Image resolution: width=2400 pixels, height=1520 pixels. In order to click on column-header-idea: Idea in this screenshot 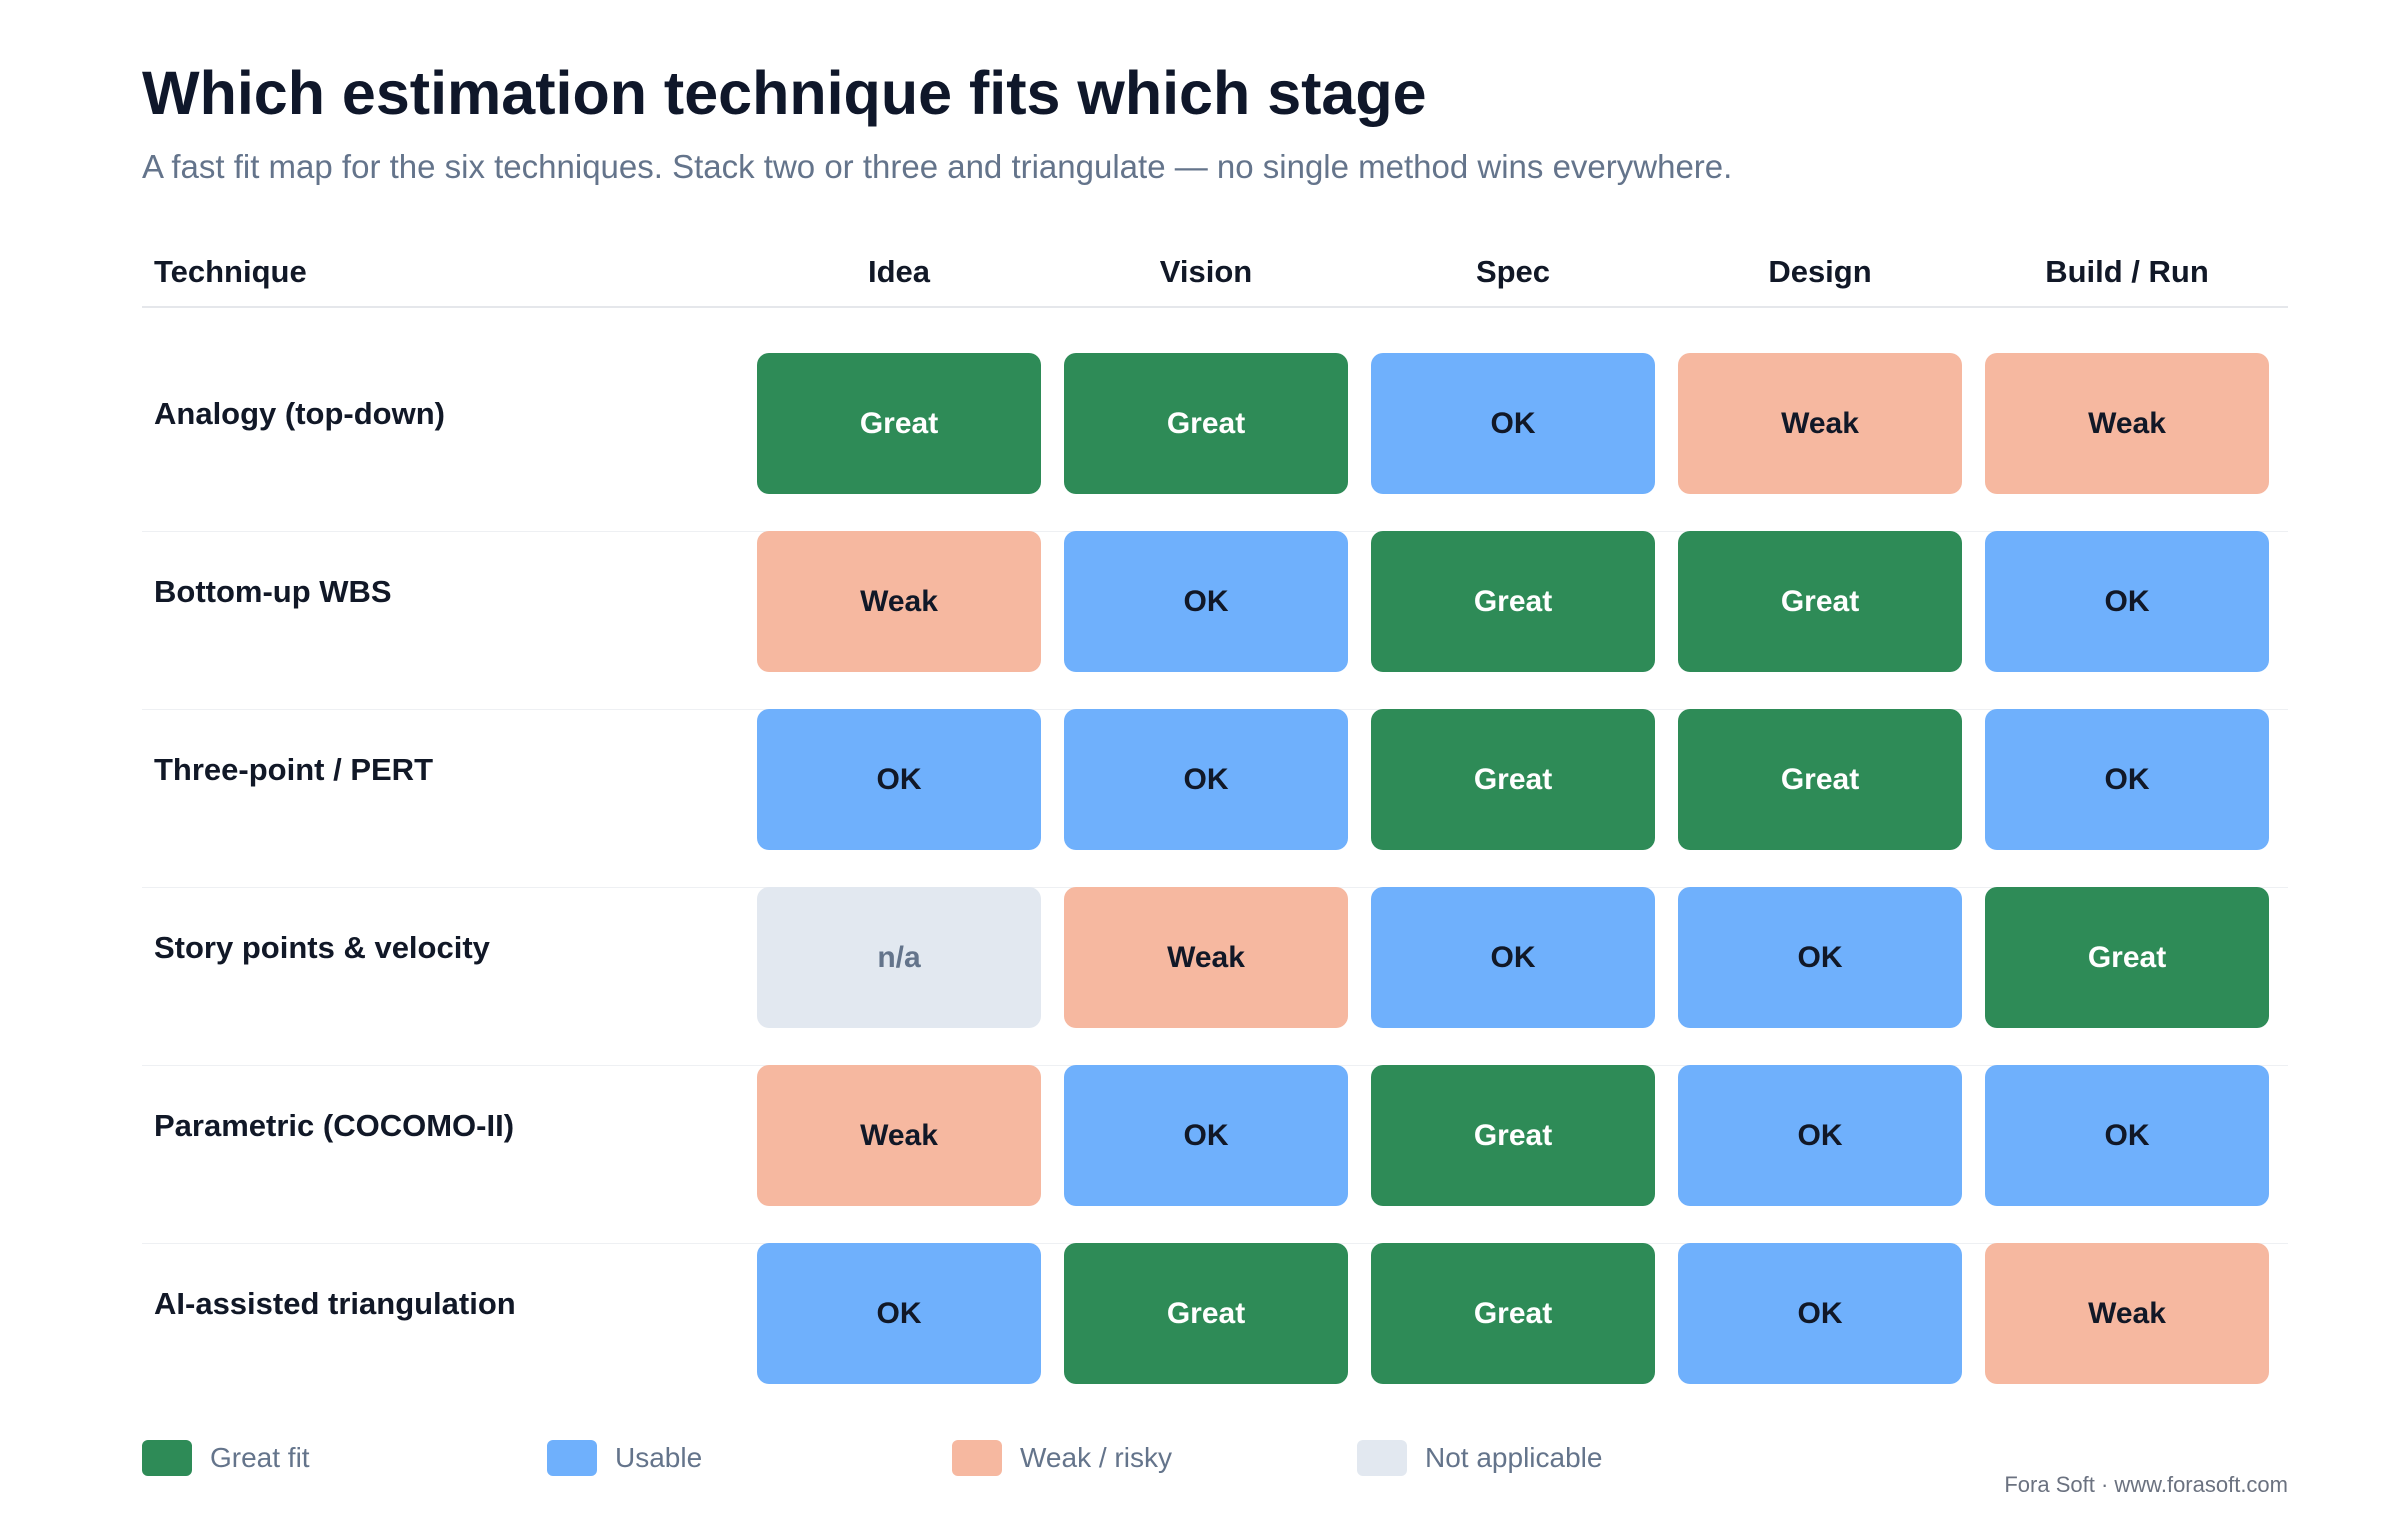, I will do `click(899, 271)`.